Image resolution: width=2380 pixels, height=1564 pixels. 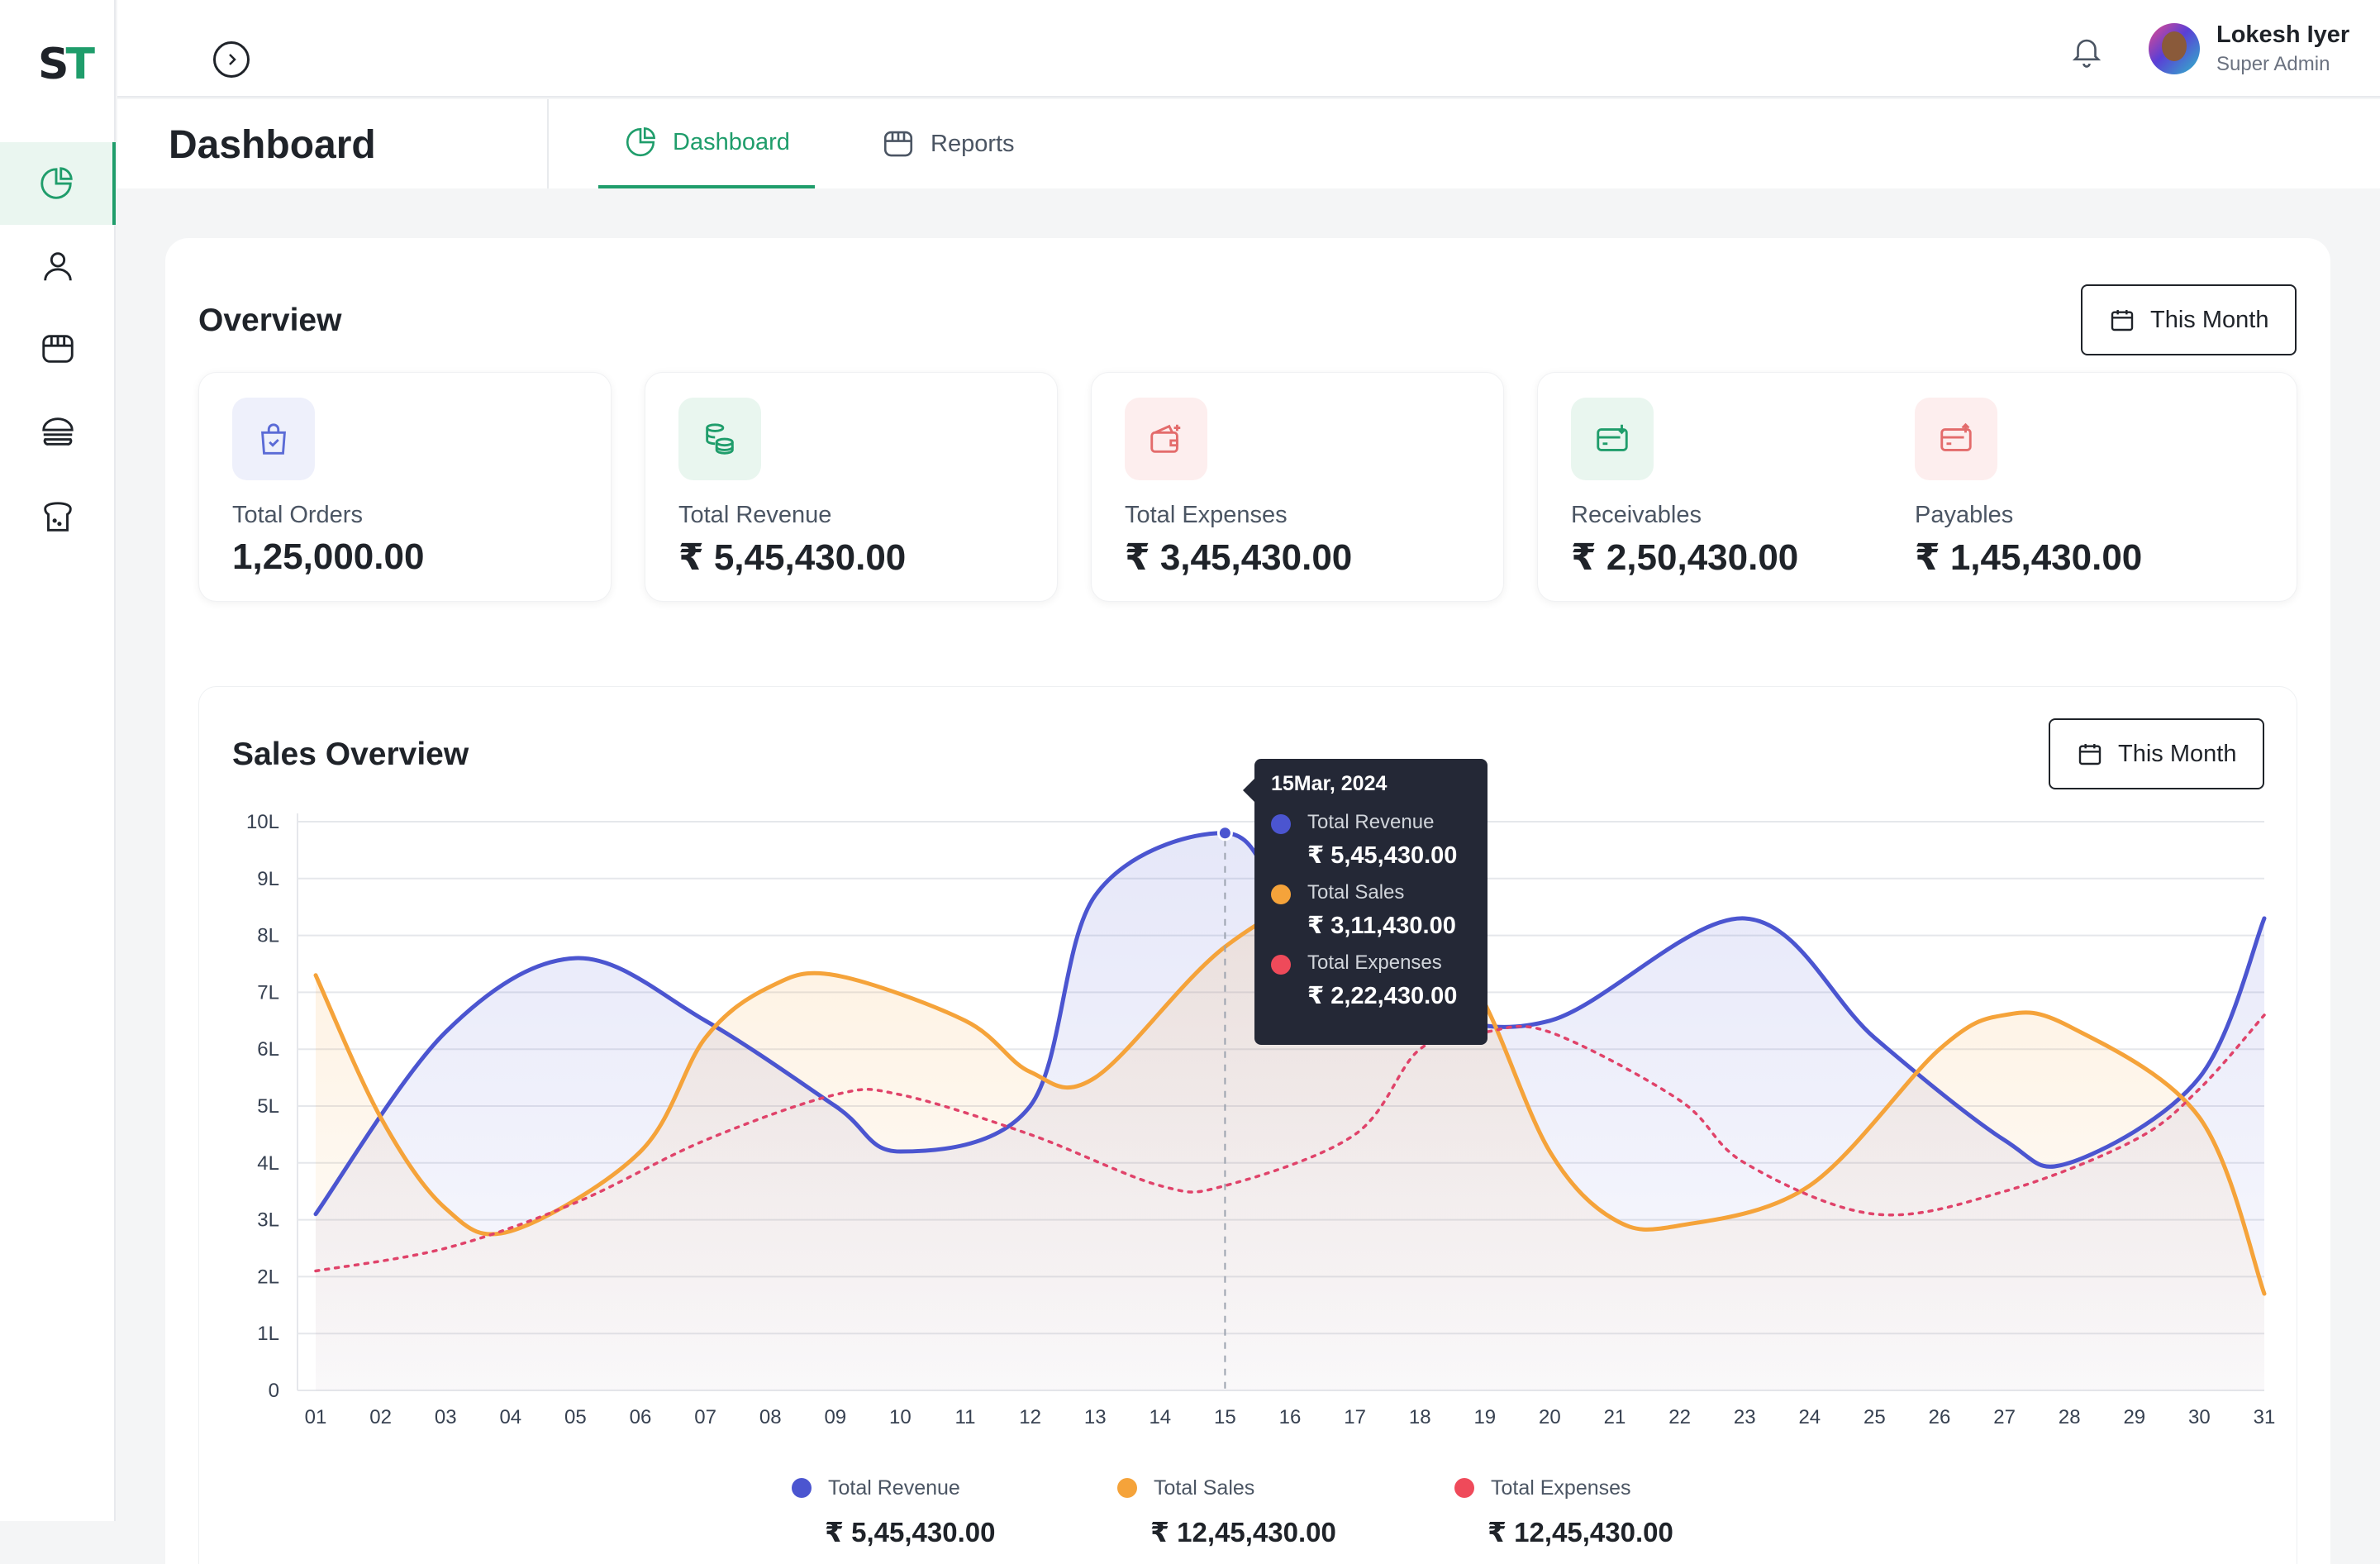 I want to click on stat-label: Total Expenses, so click(x=1206, y=515).